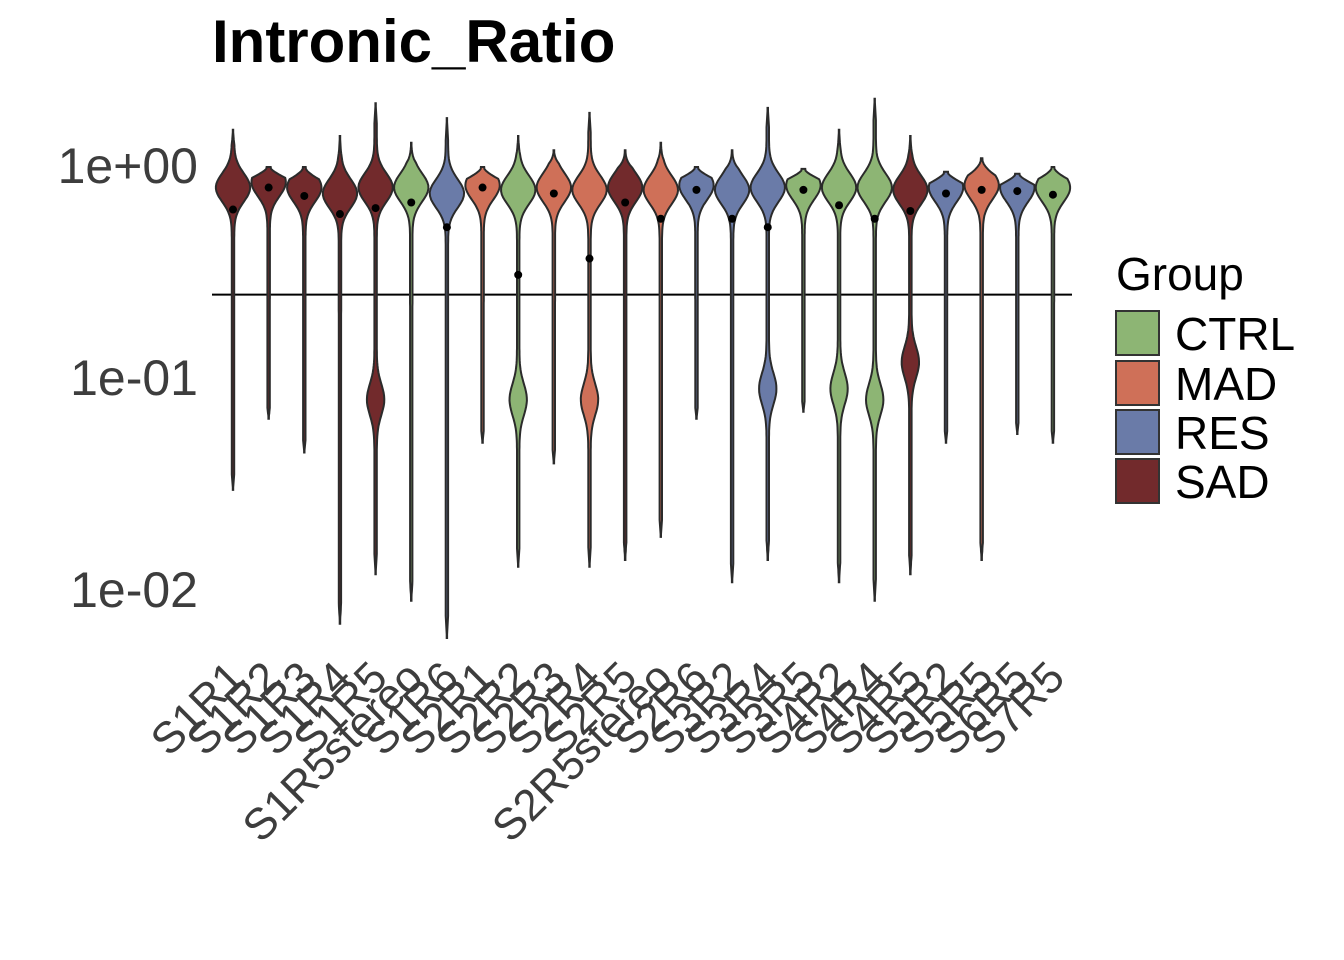 The image size is (1344, 960). What do you see at coordinates (981, 359) in the screenshot?
I see `violin-s5r5` at bounding box center [981, 359].